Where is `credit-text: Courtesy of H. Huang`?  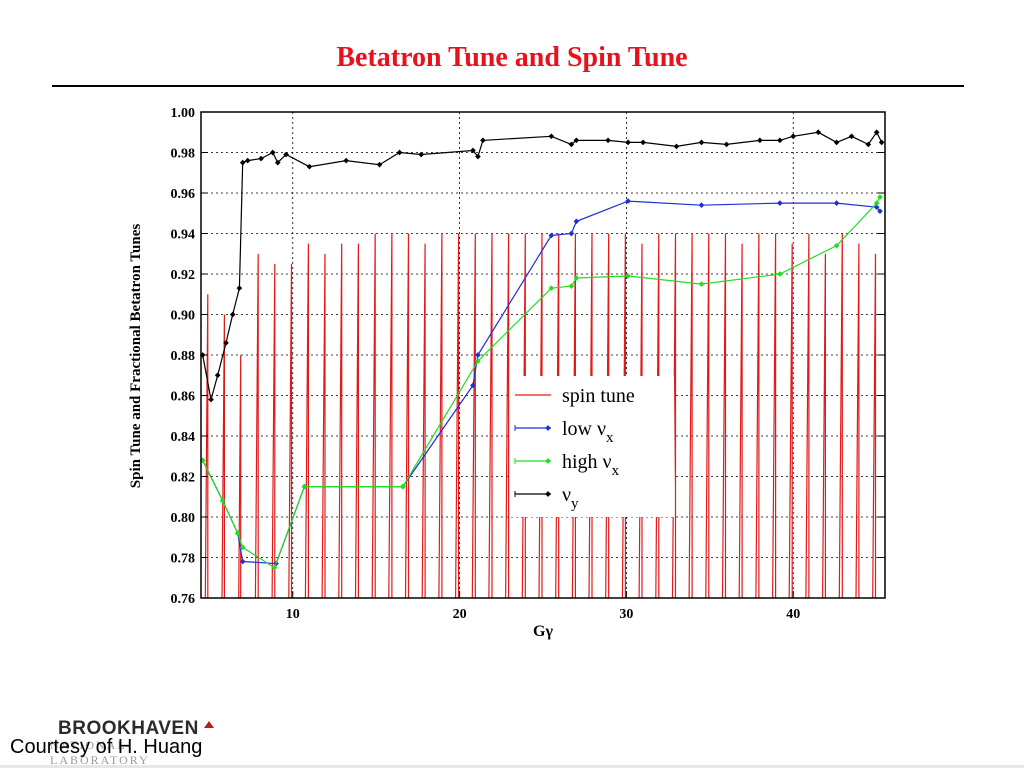
credit-text: Courtesy of H. Huang is located at coordinates (106, 747).